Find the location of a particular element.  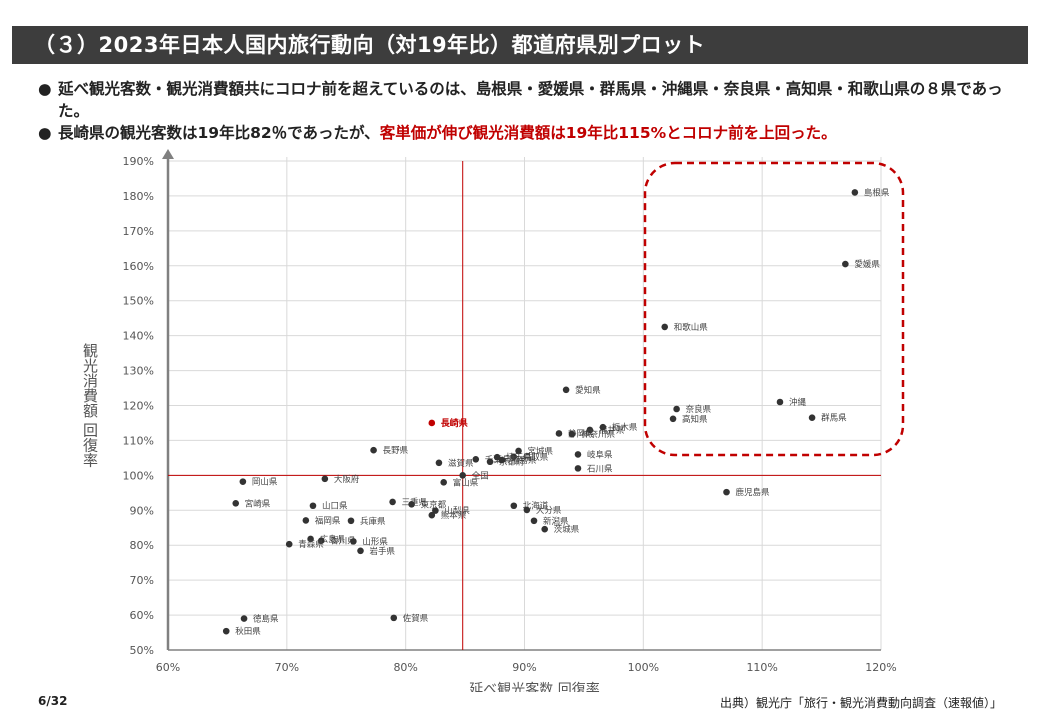

title-bar: （３）2023年日本人国内旅行動向（対19年比）都道府県別プロット is located at coordinates (520, 45).